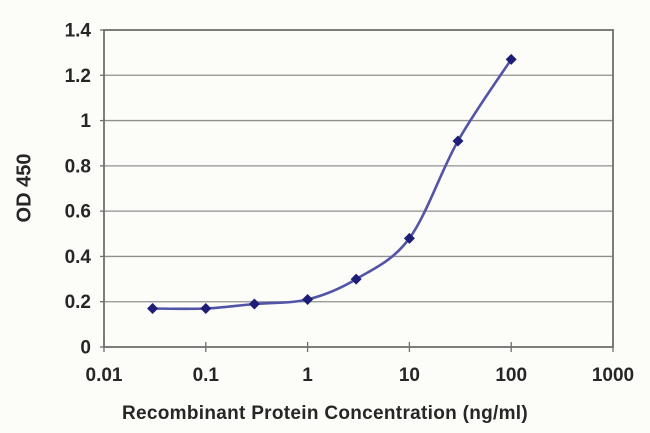 The width and height of the screenshot is (650, 433). Describe the element at coordinates (613, 375) in the screenshot. I see `x-tick-label: 1000` at that location.